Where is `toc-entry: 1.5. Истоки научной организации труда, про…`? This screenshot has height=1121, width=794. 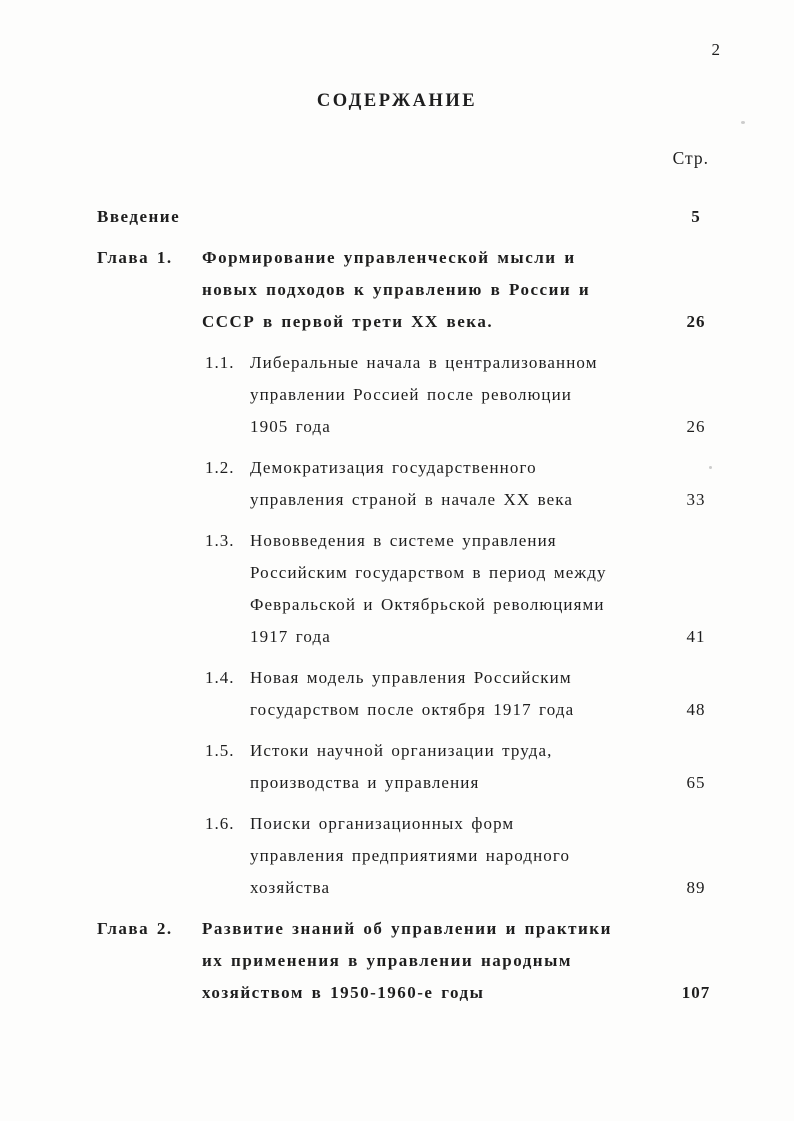 toc-entry: 1.5. Истоки научной организации труда, про… is located at coordinates (397, 767).